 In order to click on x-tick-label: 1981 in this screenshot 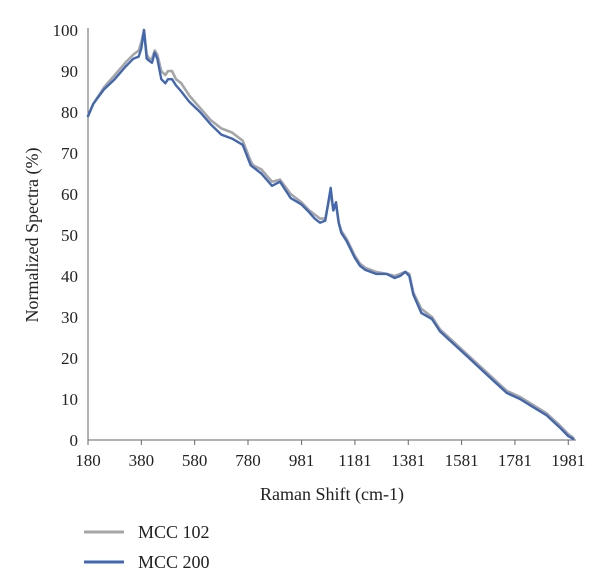, I will do `click(568, 460)`.